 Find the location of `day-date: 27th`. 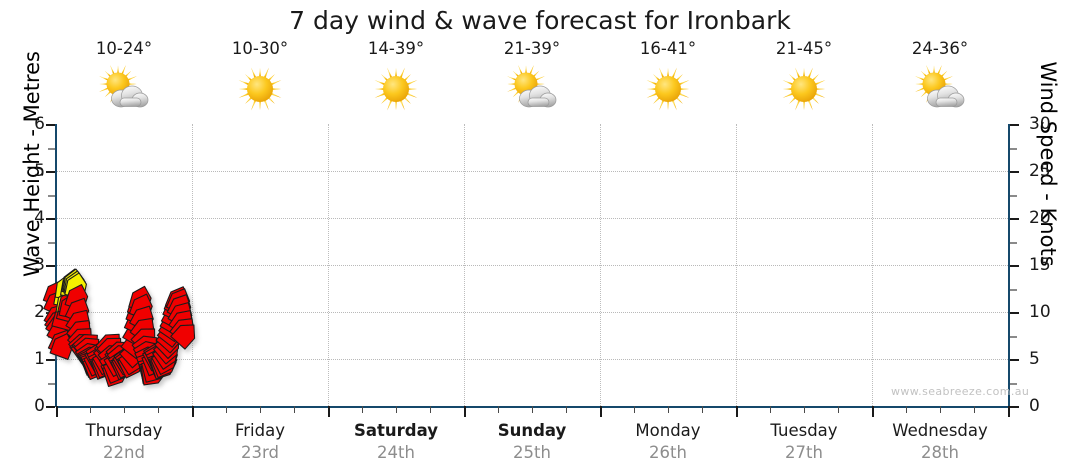

day-date: 27th is located at coordinates (804, 452).